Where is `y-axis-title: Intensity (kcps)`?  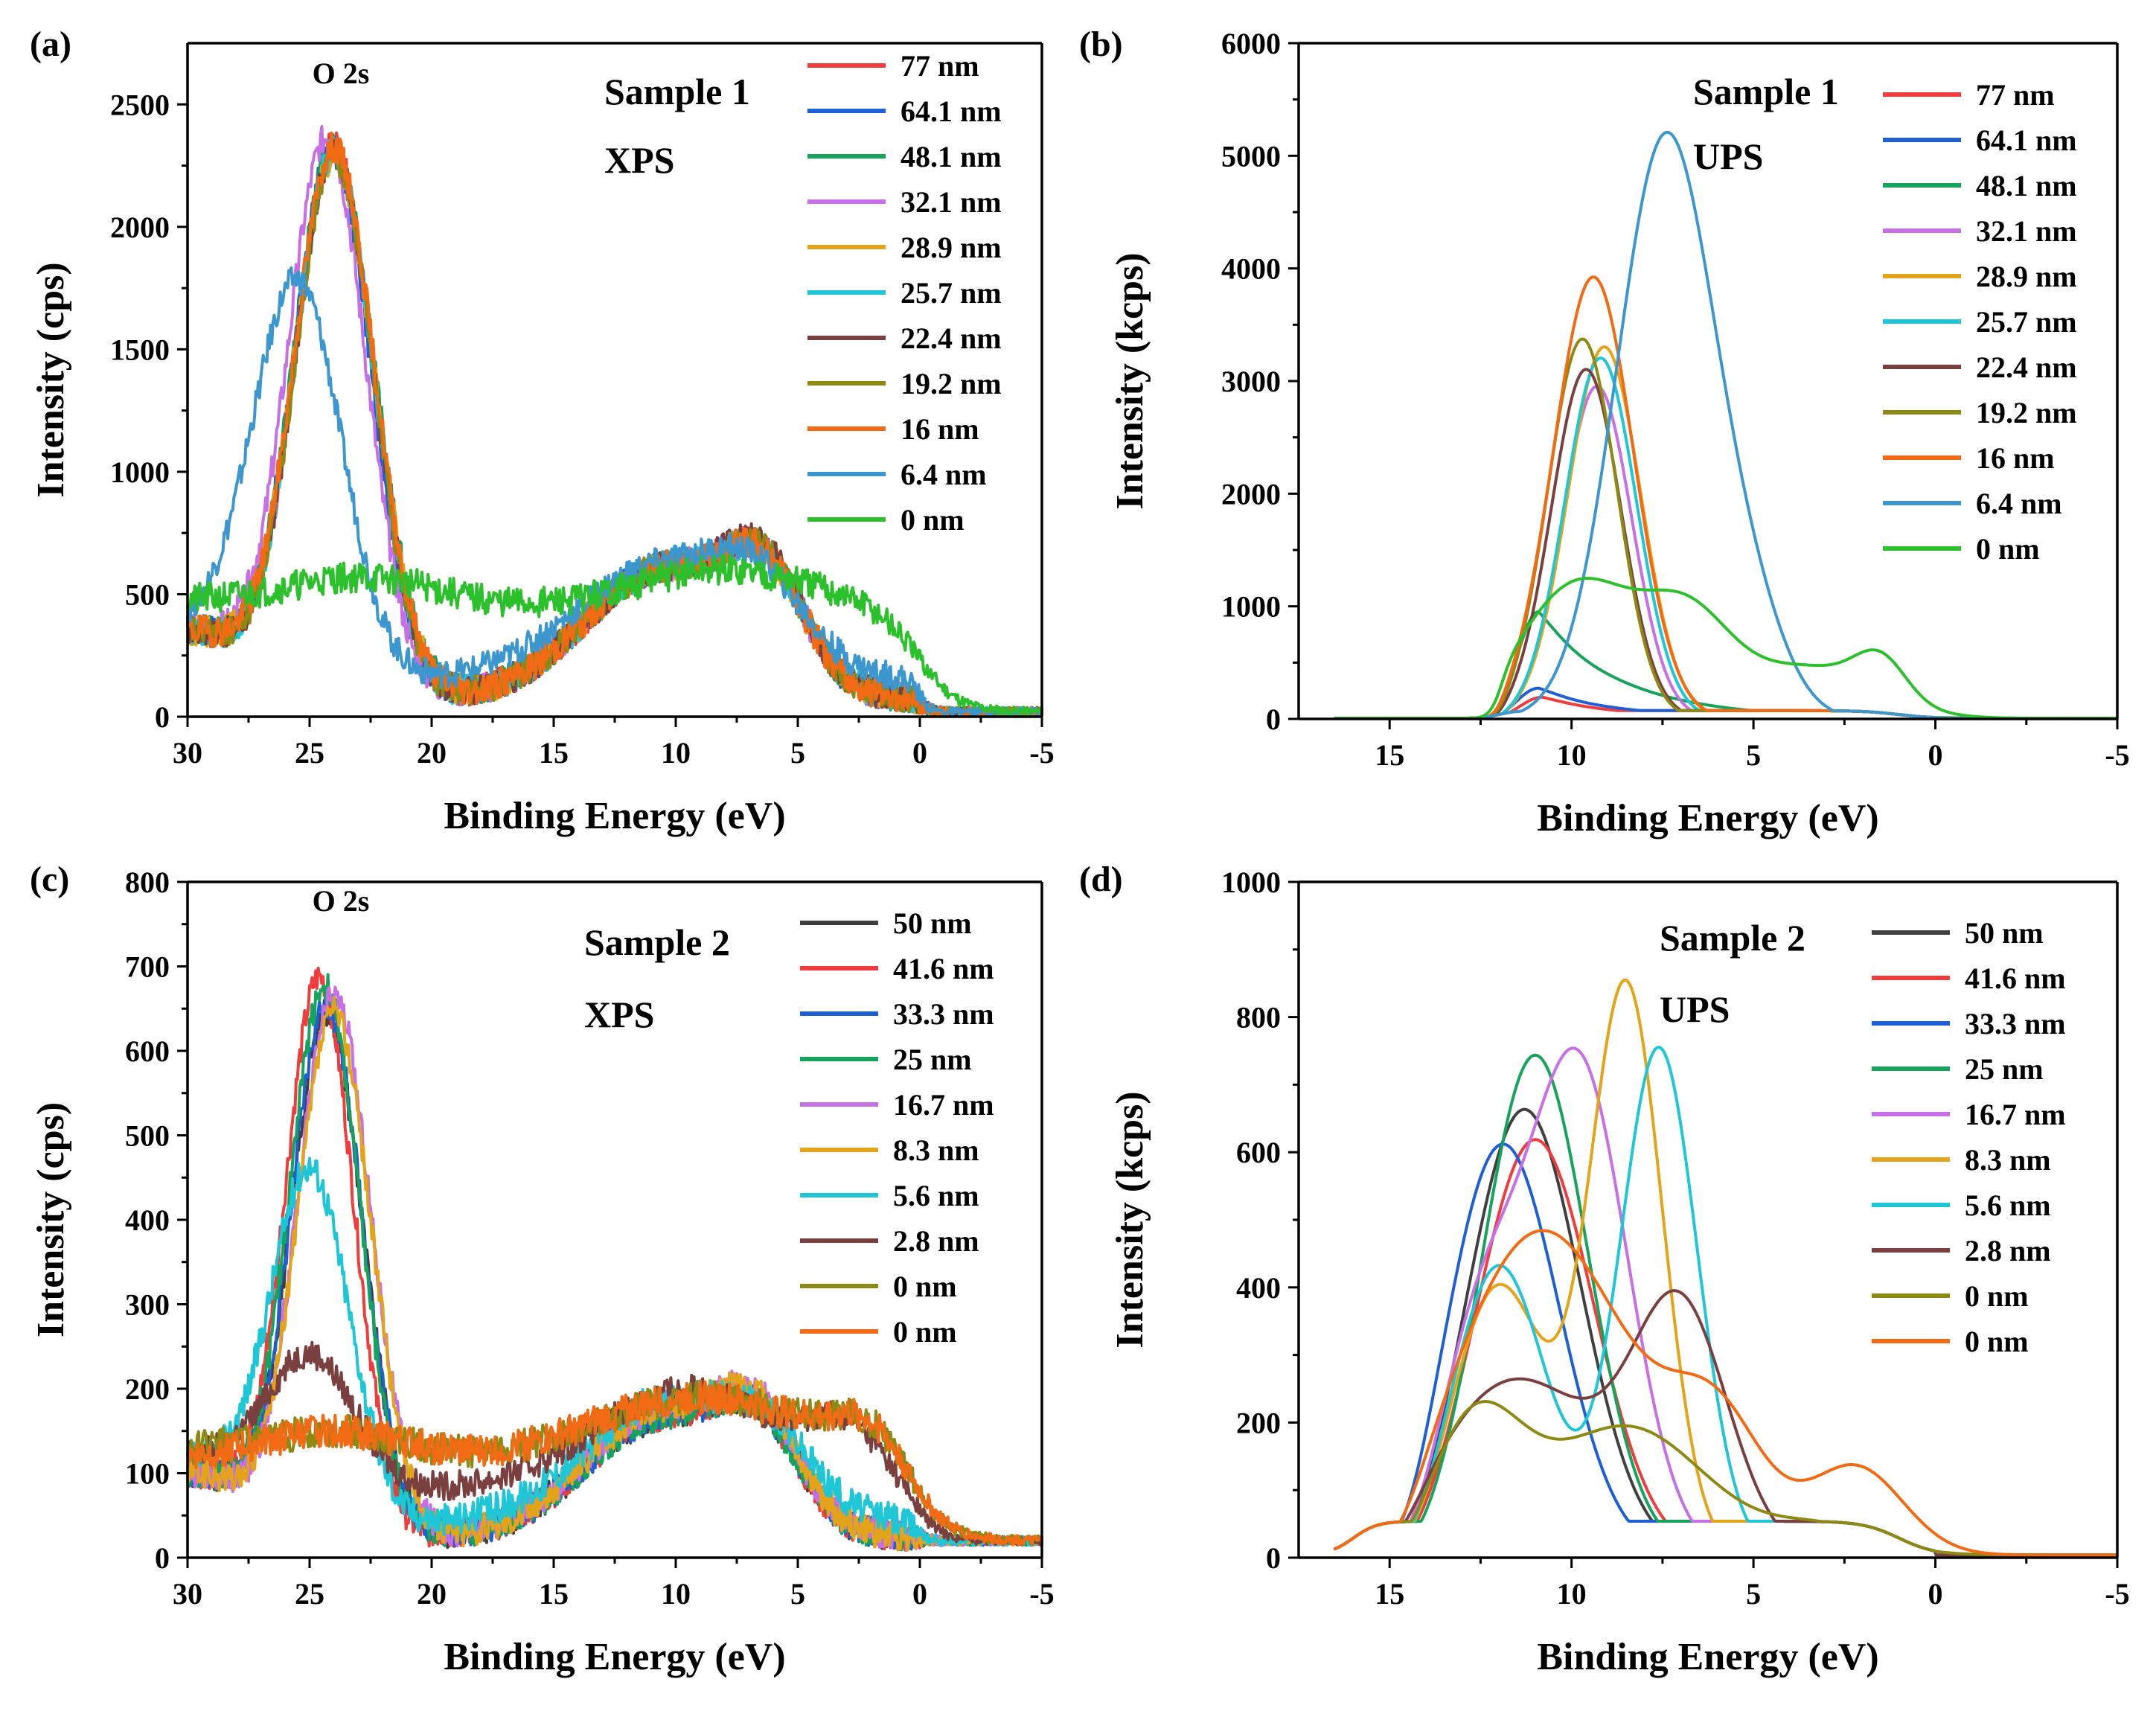 y-axis-title: Intensity (kcps) is located at coordinates (1130, 380).